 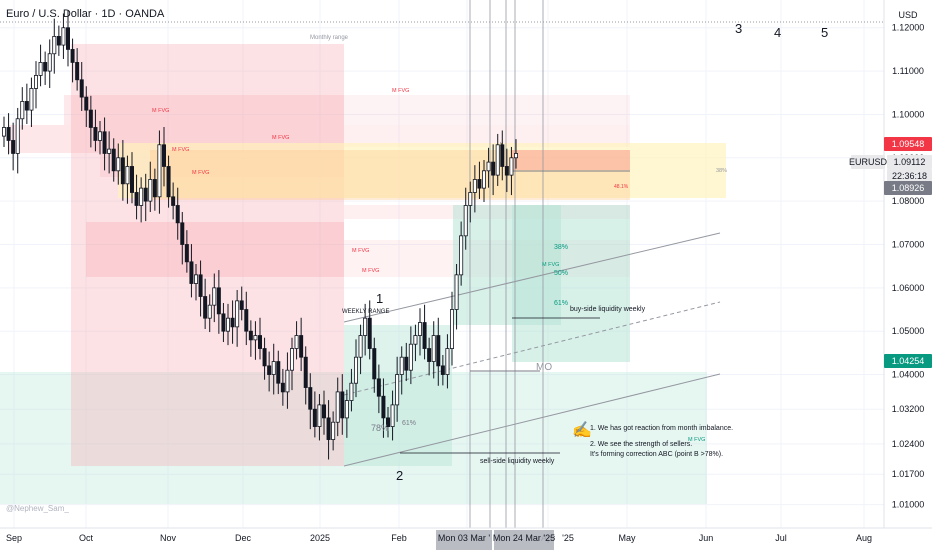 I want to click on countdown-label-bg, so click(x=909, y=176).